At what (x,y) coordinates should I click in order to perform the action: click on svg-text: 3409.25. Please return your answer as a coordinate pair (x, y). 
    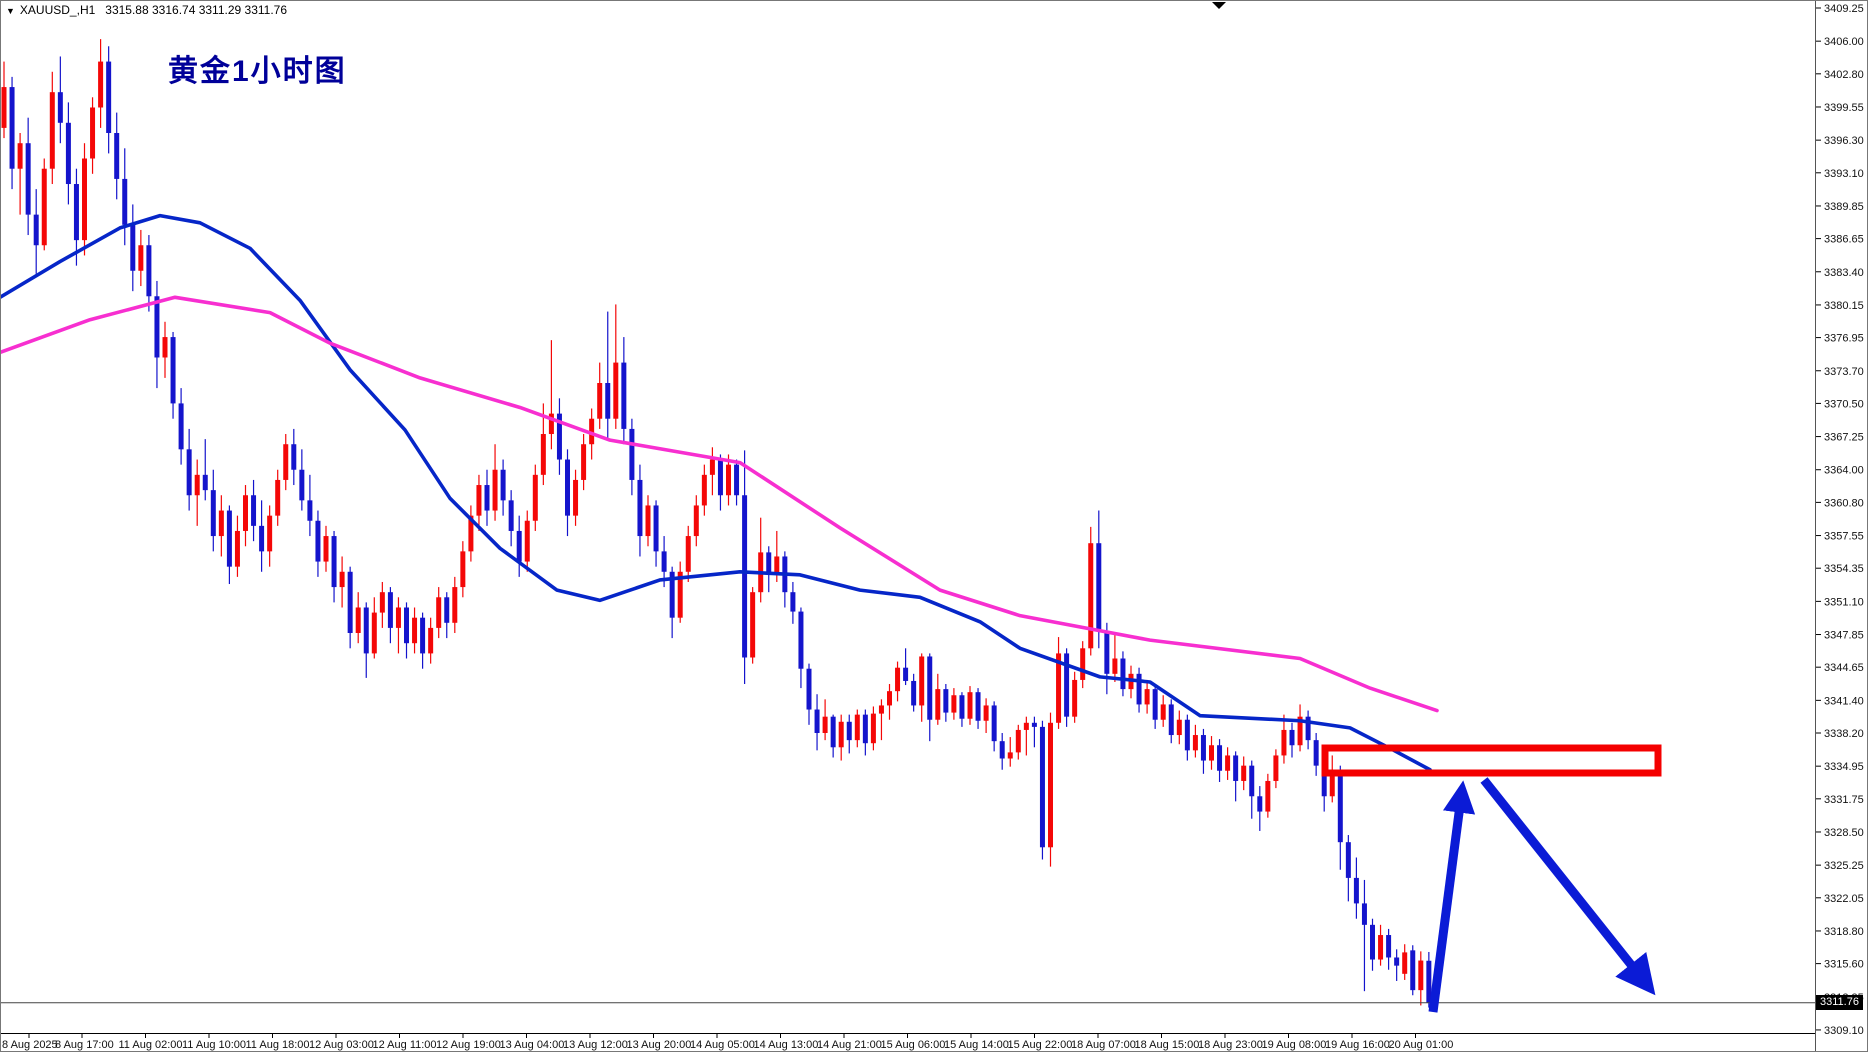
    Looking at the image, I should click on (1844, 9).